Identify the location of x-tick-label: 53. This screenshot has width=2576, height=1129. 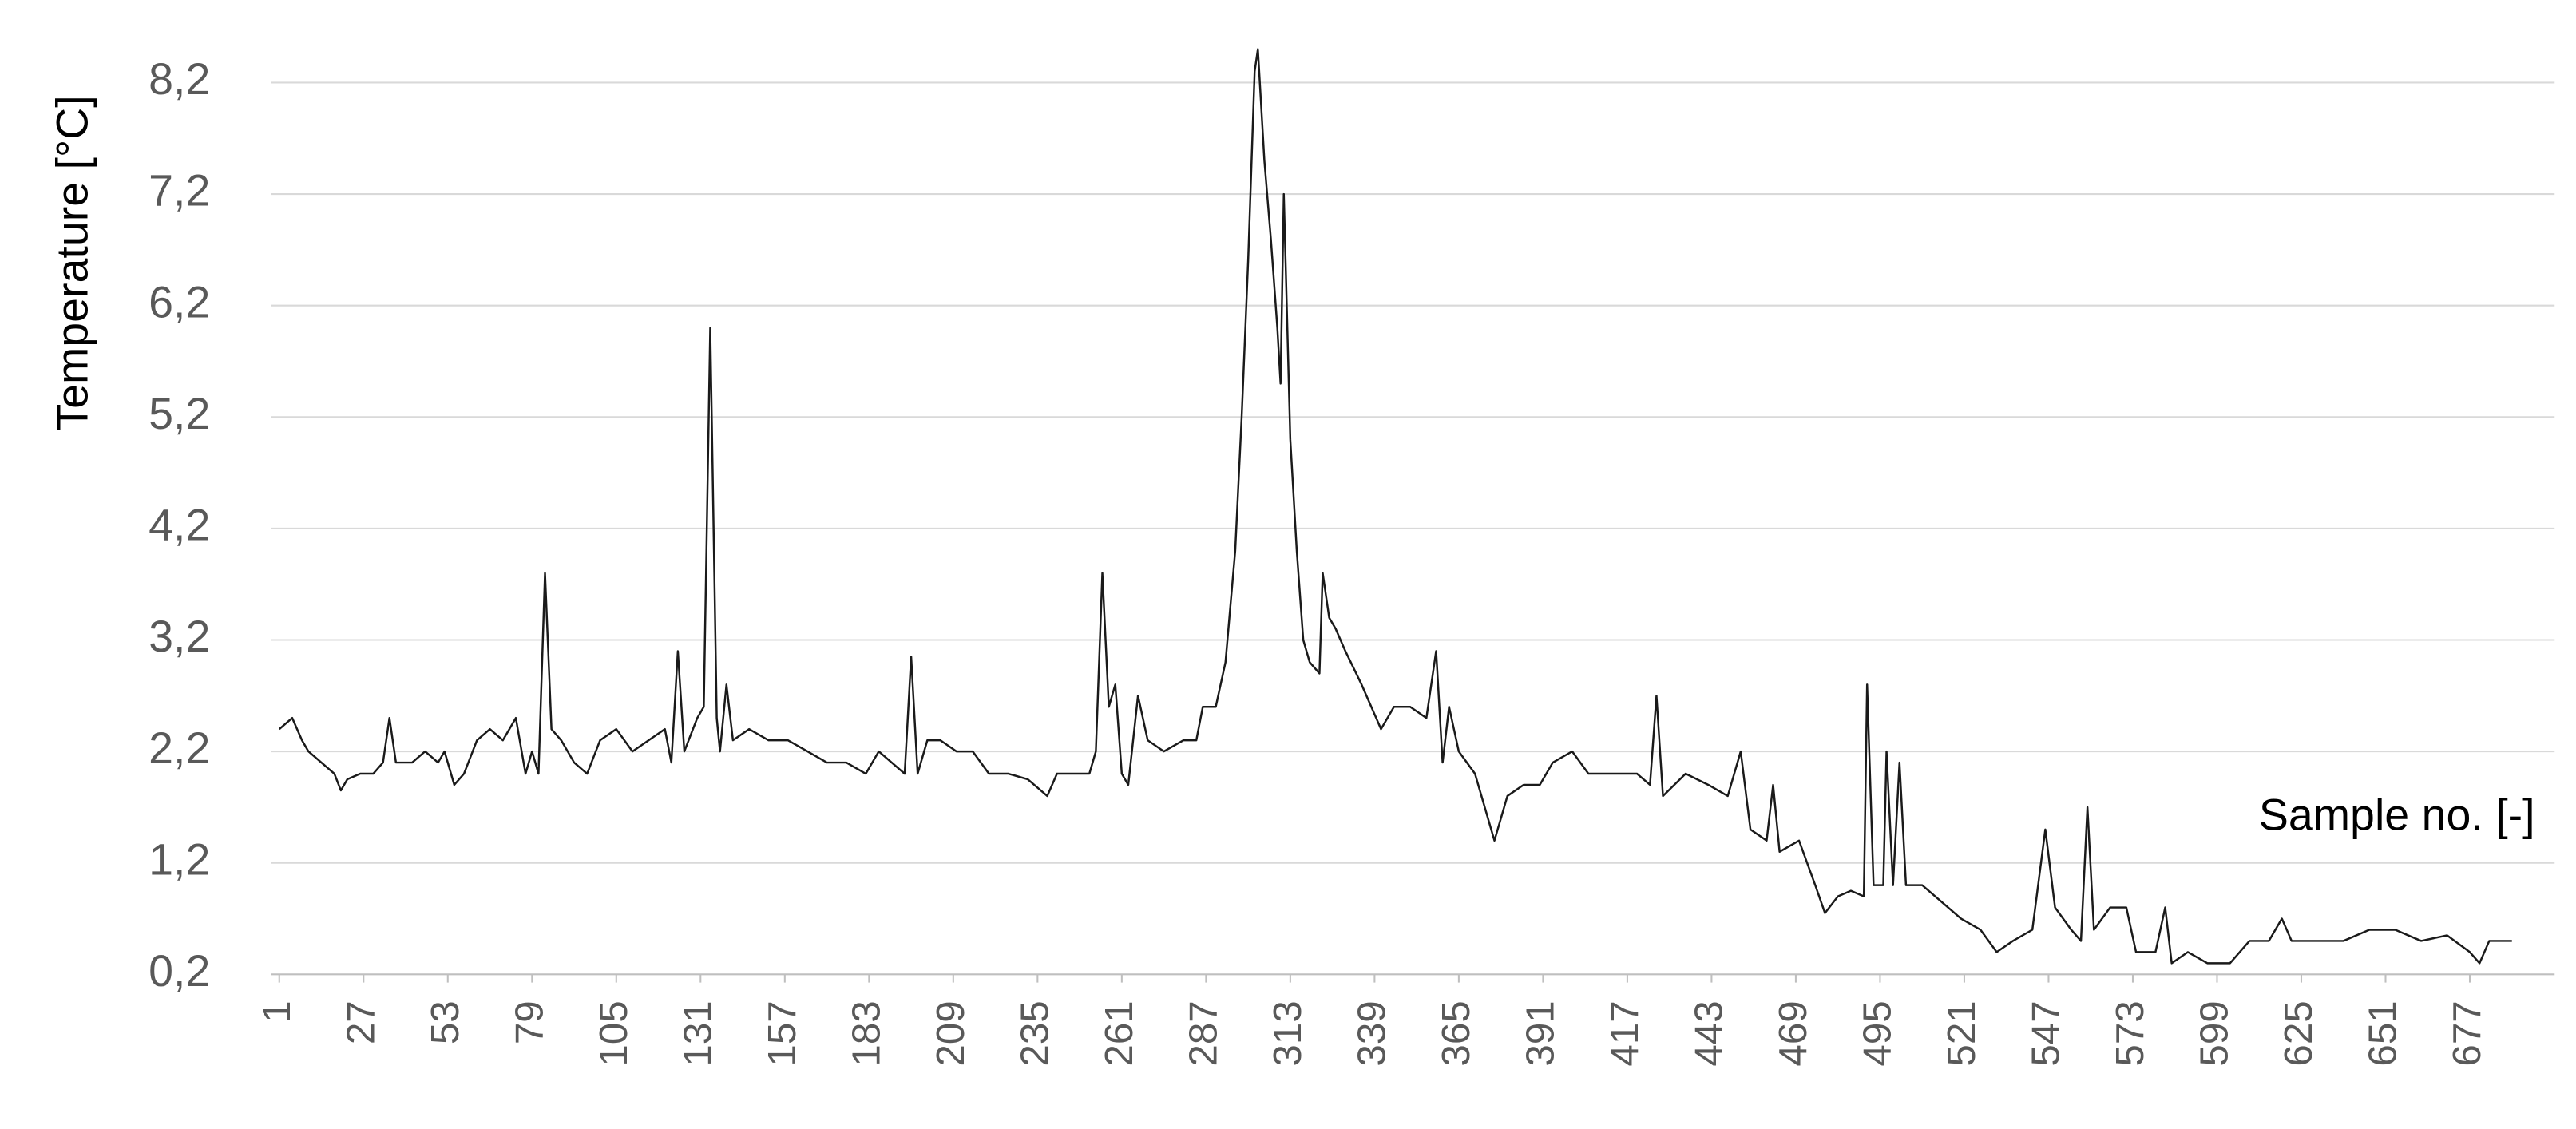
(445, 1022).